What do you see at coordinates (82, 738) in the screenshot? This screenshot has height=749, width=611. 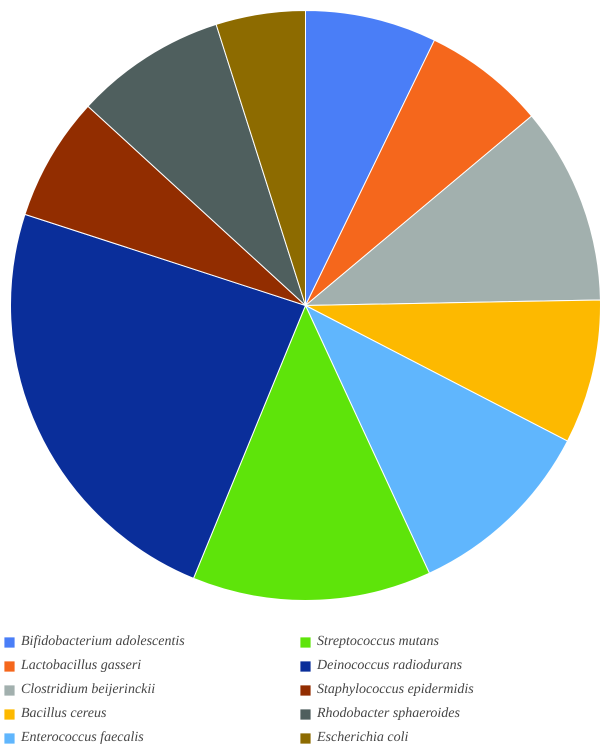 I see `legend-label: Enterococcus faecalis` at bounding box center [82, 738].